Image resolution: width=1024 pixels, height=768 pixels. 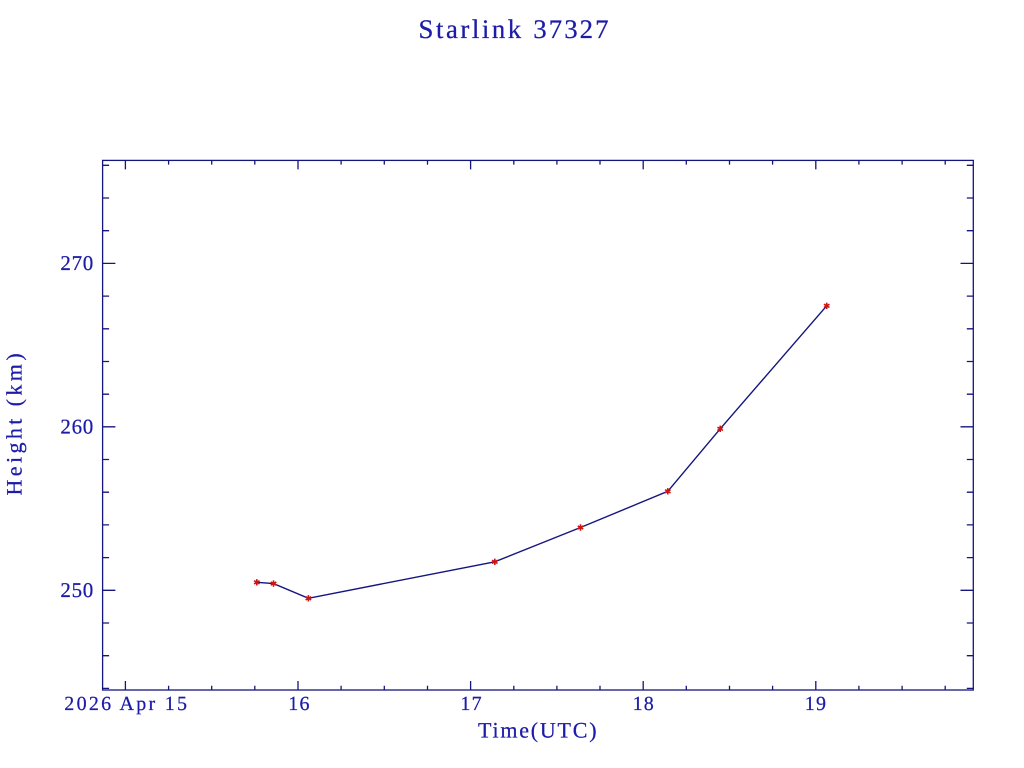 What do you see at coordinates (77, 263) in the screenshot?
I see `svg-text: 270` at bounding box center [77, 263].